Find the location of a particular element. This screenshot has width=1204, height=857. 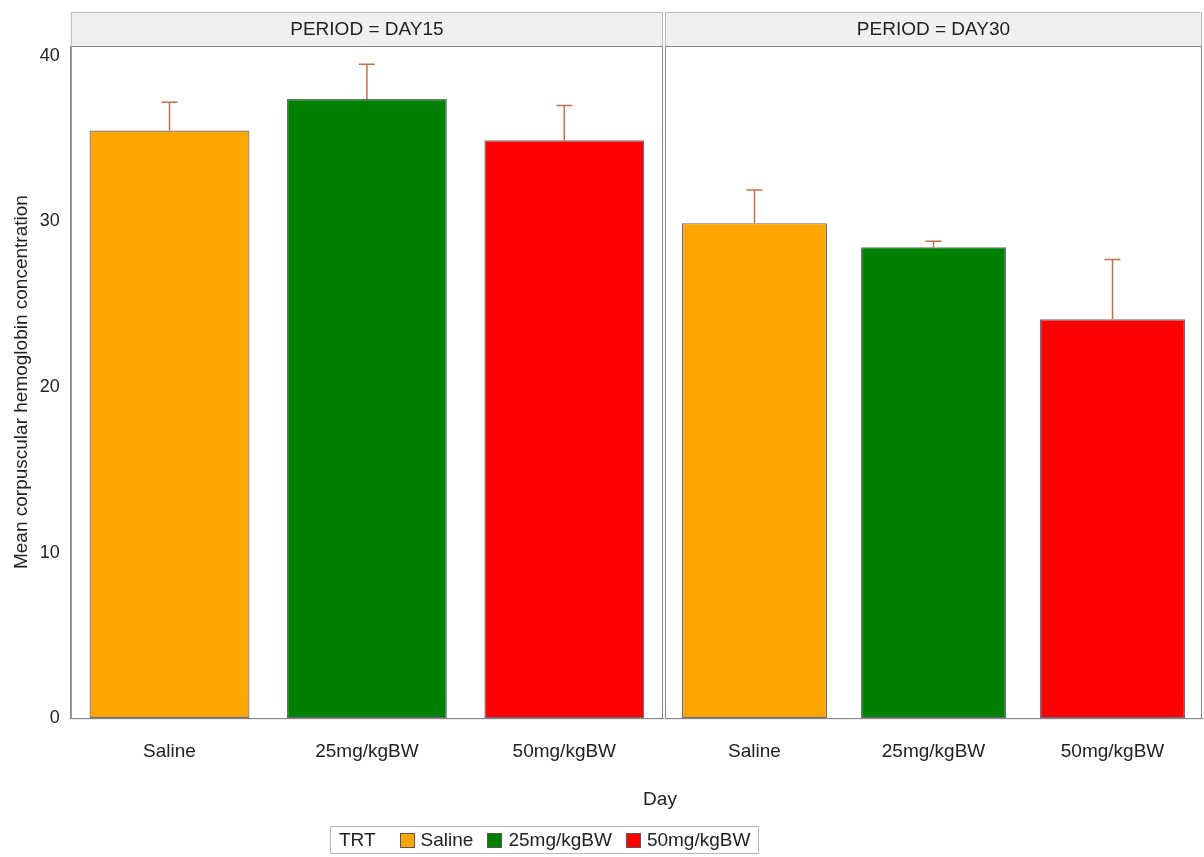

y-tick-label: 20 is located at coordinates (49, 386).